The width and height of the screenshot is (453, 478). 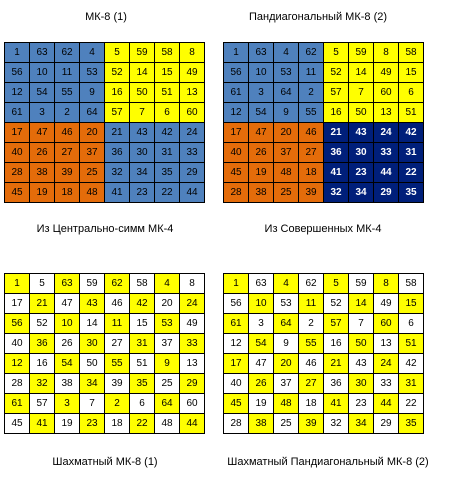 I want to click on grid-cell: 36, so click(x=42, y=343).